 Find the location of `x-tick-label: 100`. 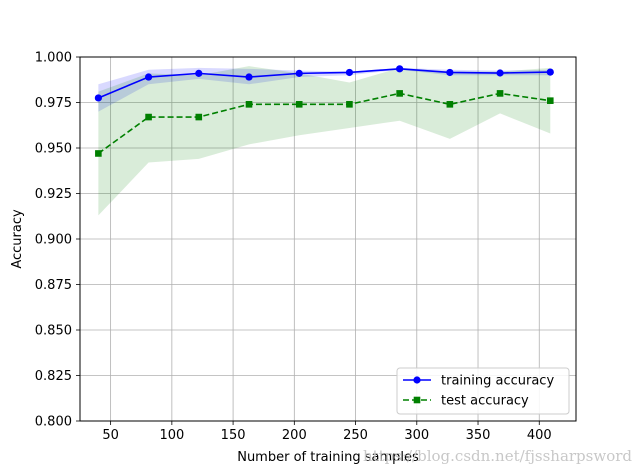

x-tick-label: 100 is located at coordinates (171, 435).